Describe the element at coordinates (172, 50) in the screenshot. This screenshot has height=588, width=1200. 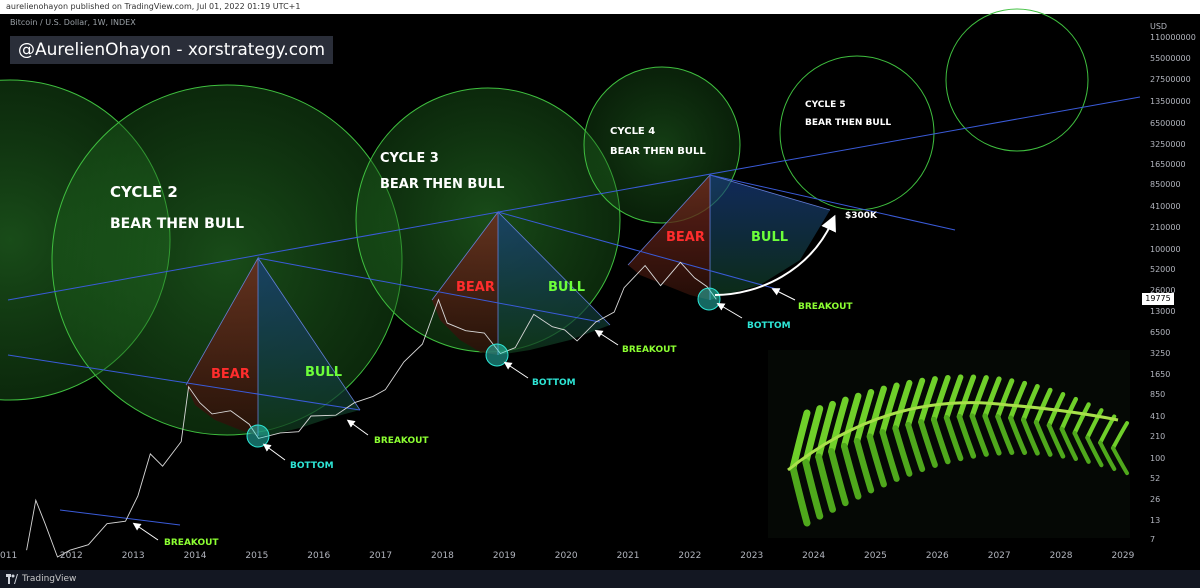
I see `author-watermark: @AurelienOhayon - xorstrategy.com` at that location.